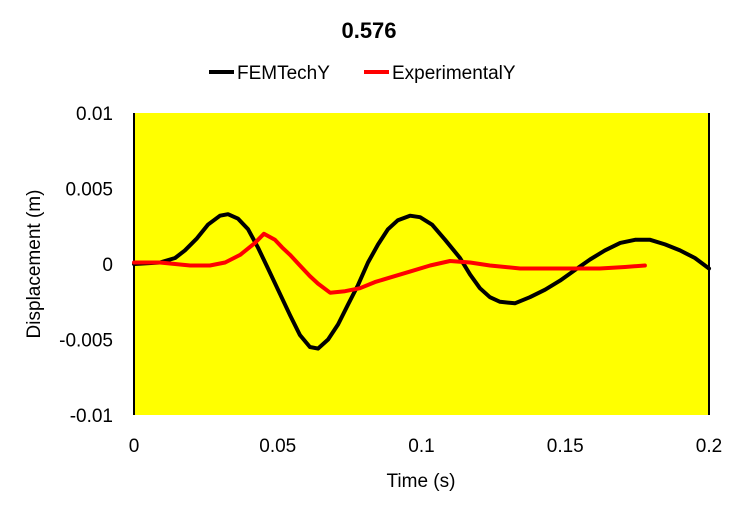 This screenshot has width=739, height=515. I want to click on legend-label-femtechy: FEMTechY, so click(283, 73).